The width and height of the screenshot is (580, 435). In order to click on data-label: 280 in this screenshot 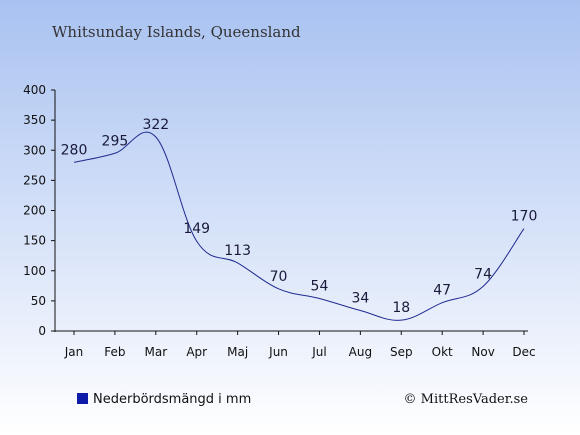, I will do `click(74, 150)`.